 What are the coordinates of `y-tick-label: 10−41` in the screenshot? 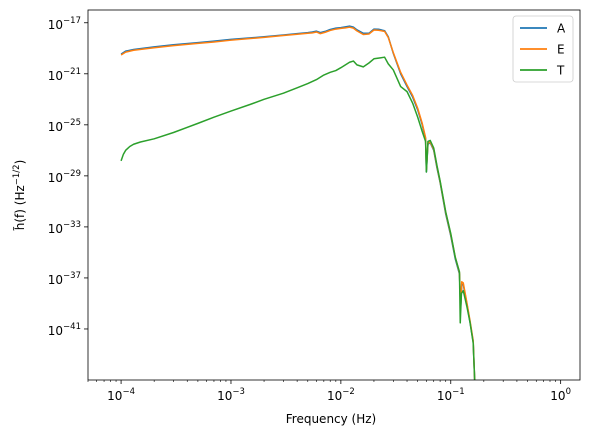 It's located at (64, 330).